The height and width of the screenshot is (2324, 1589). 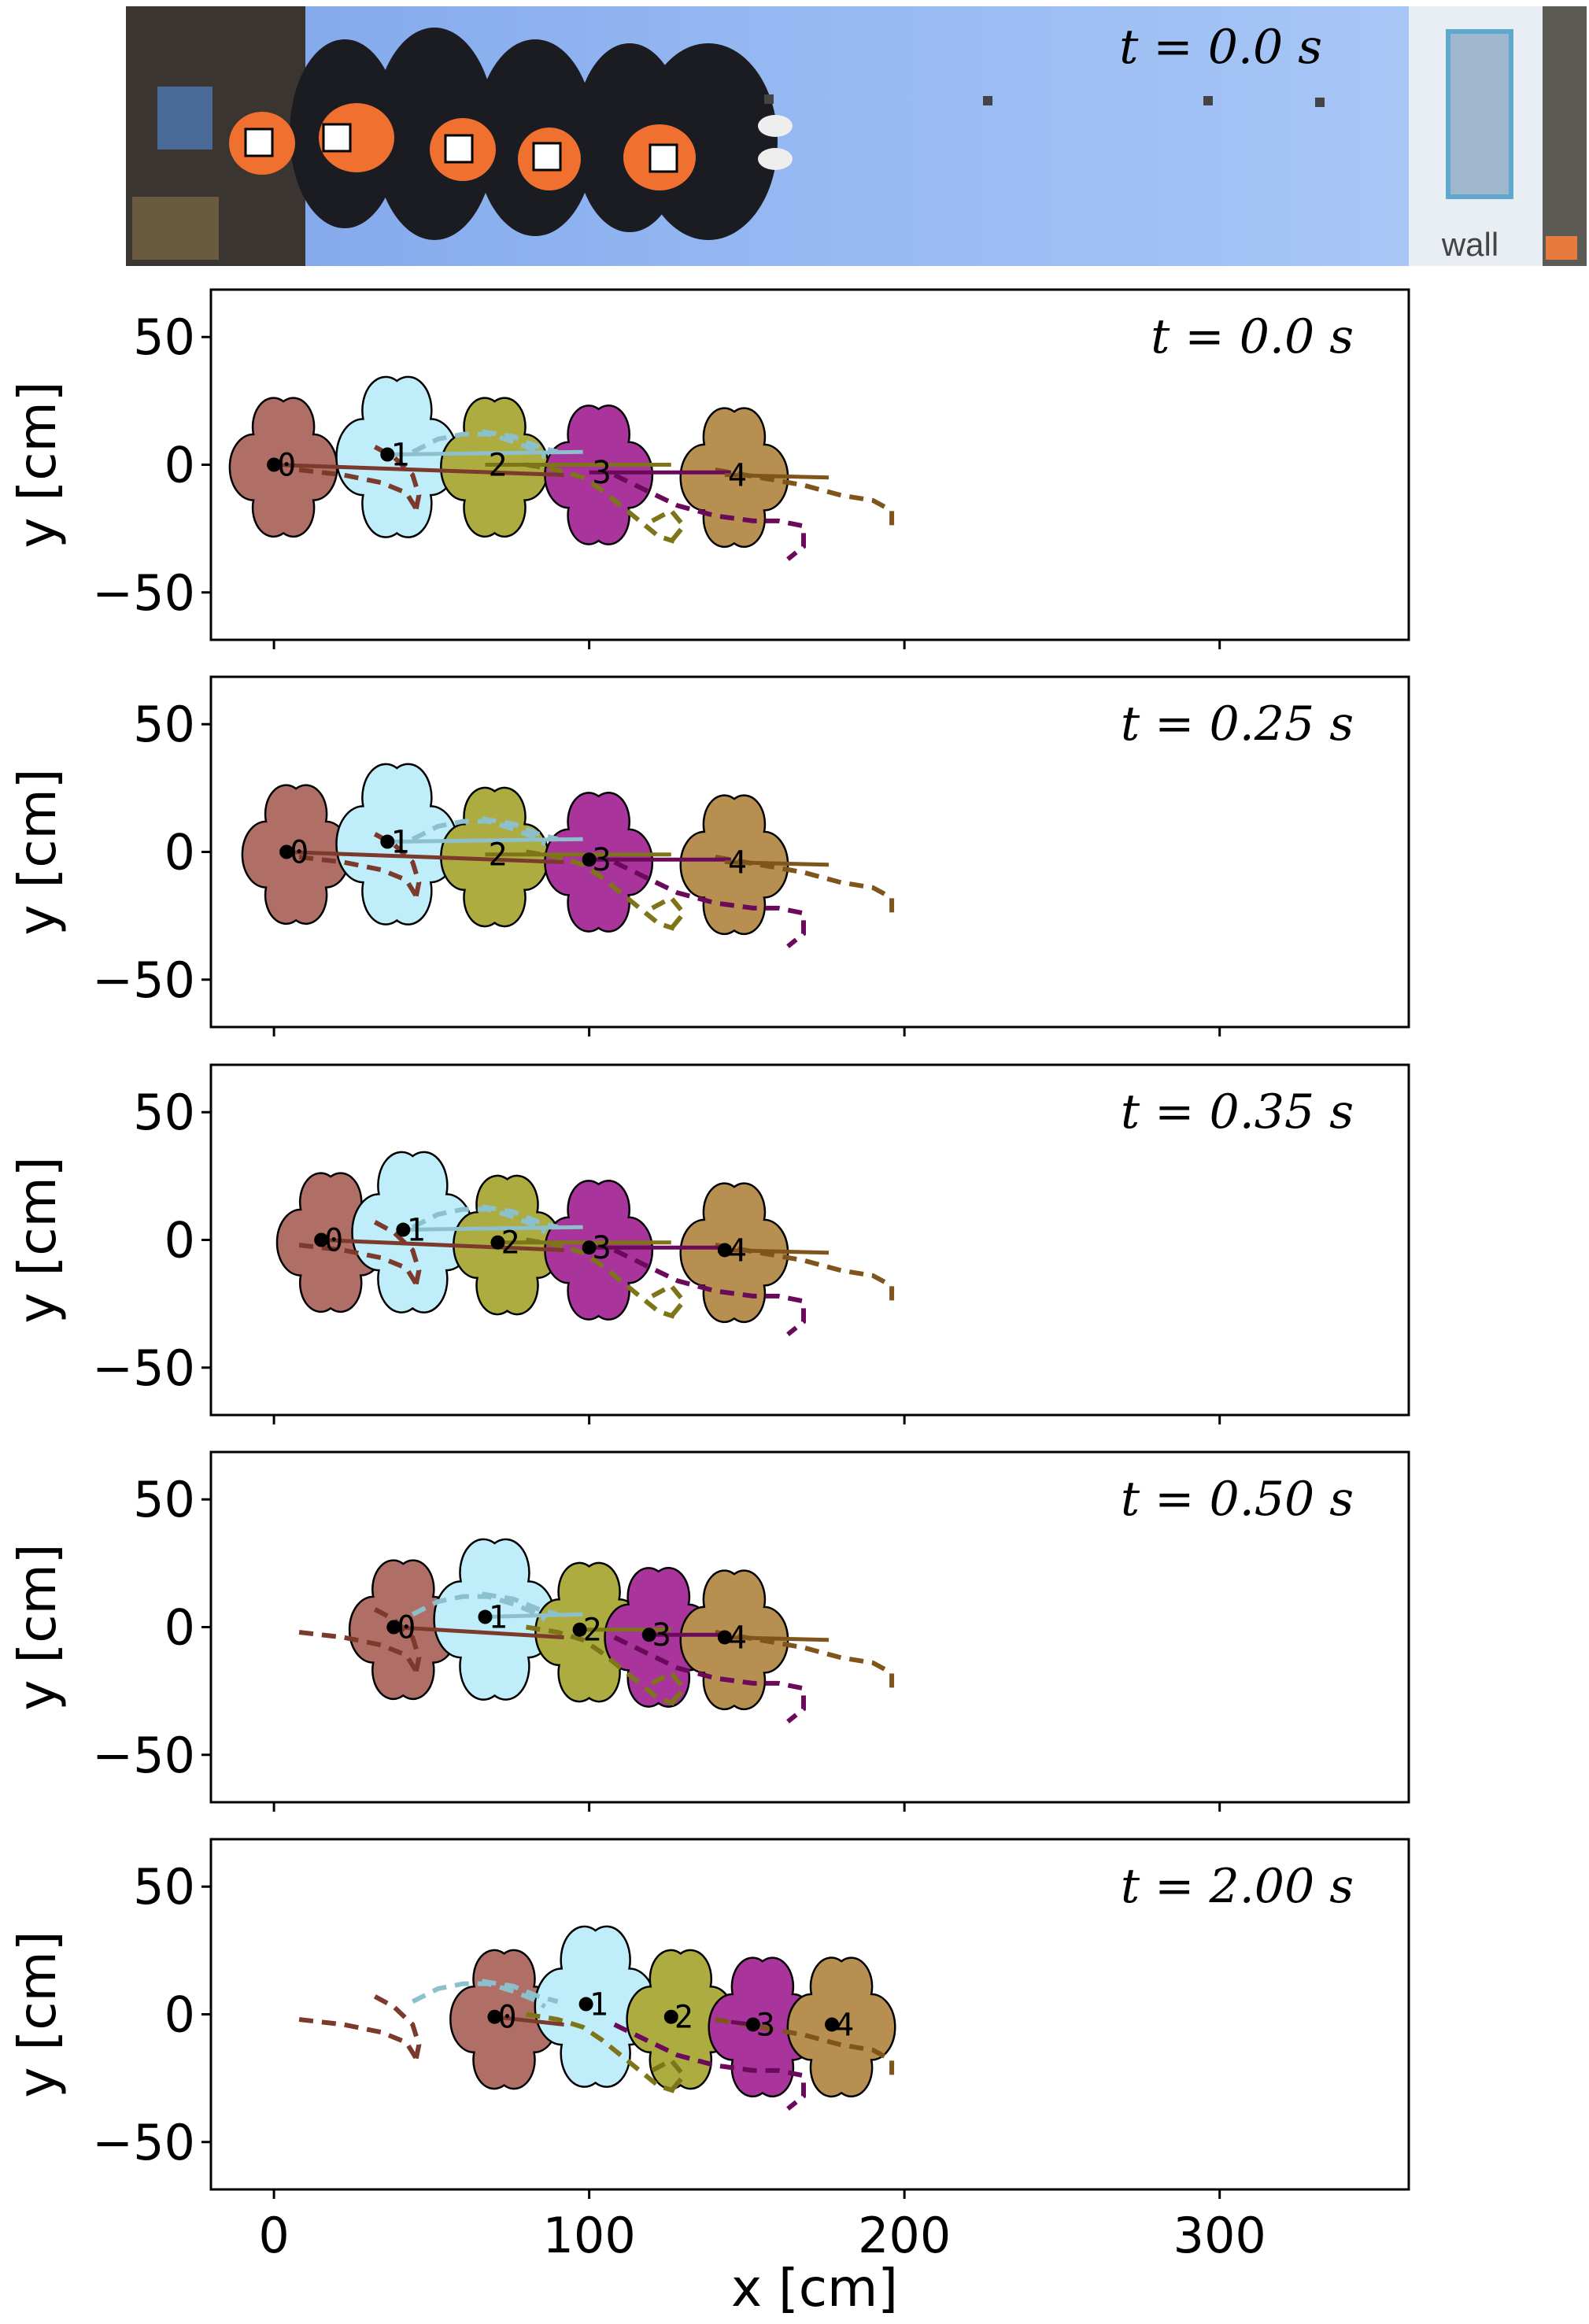 What do you see at coordinates (775, 126) in the screenshot?
I see `photo-shoe` at bounding box center [775, 126].